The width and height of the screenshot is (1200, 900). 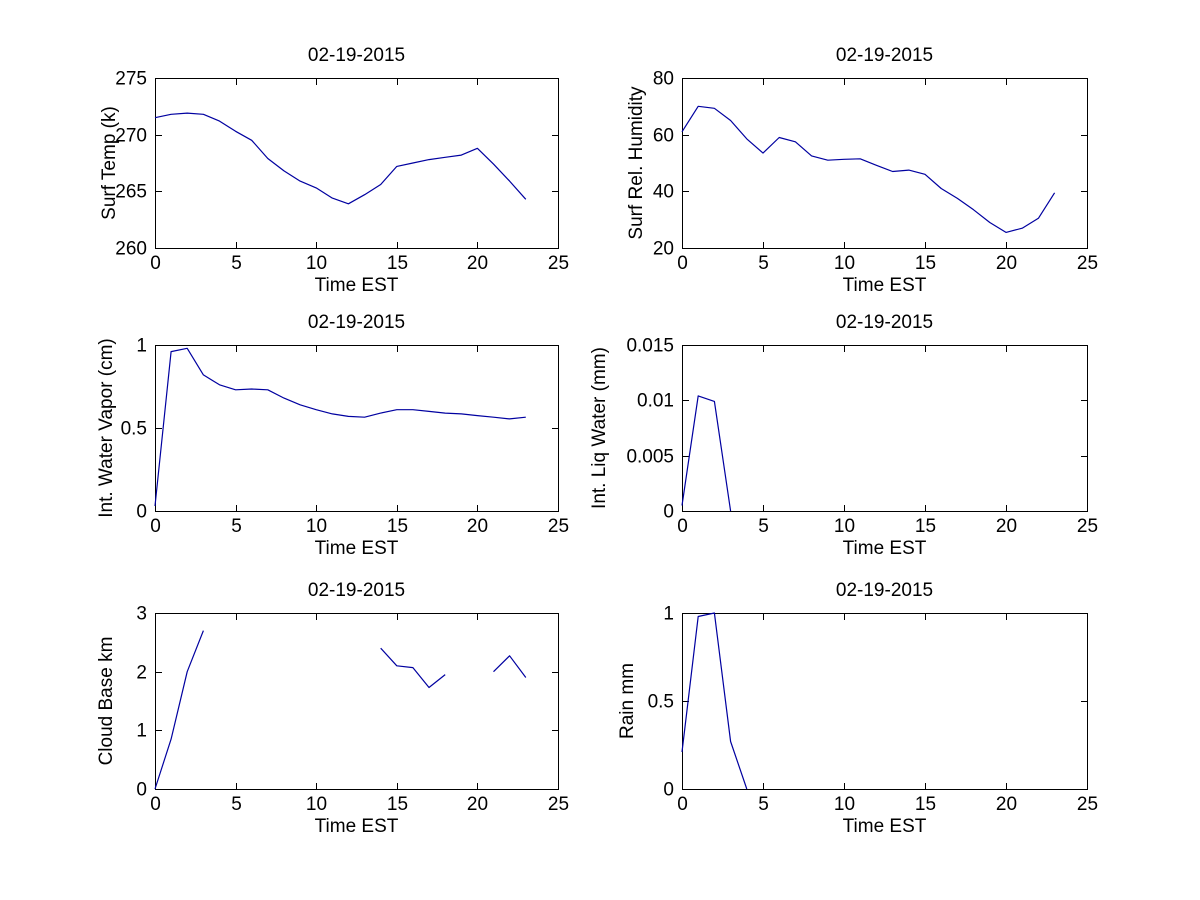 What do you see at coordinates (356, 590) in the screenshot?
I see `subplot-5-title: 02-19-2015` at bounding box center [356, 590].